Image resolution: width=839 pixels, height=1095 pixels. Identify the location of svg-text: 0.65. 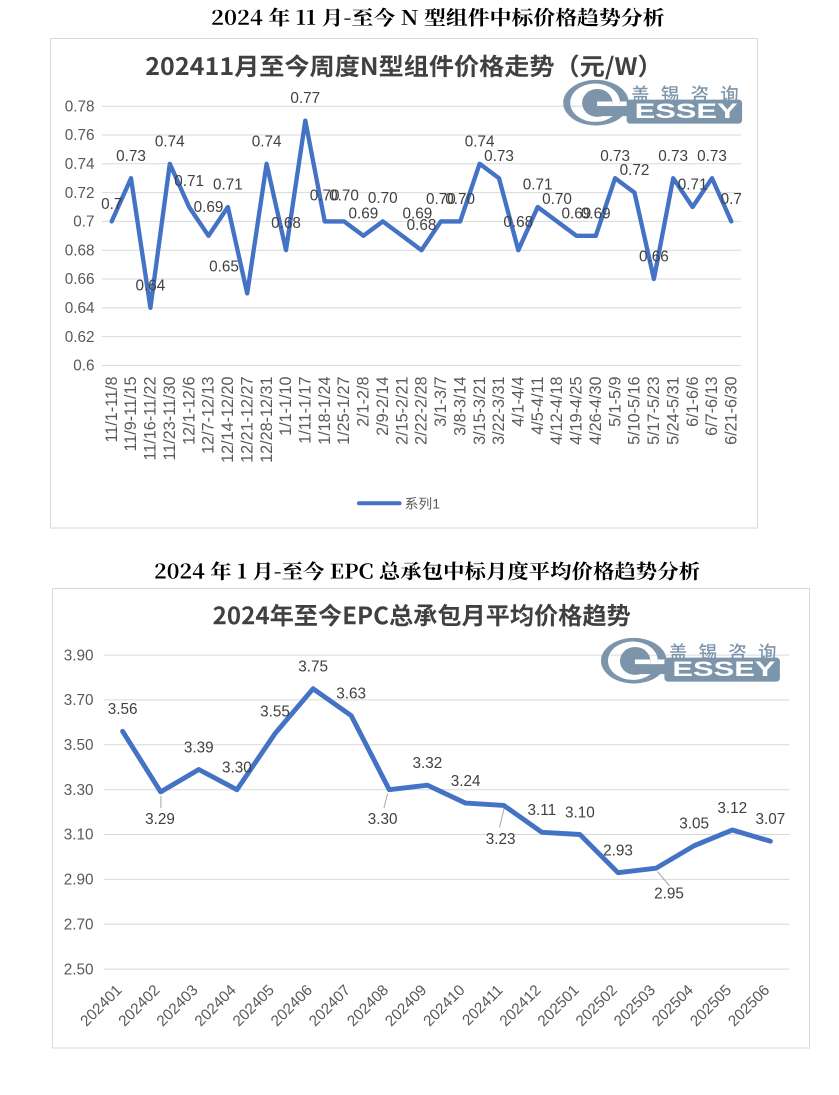
(224, 267).